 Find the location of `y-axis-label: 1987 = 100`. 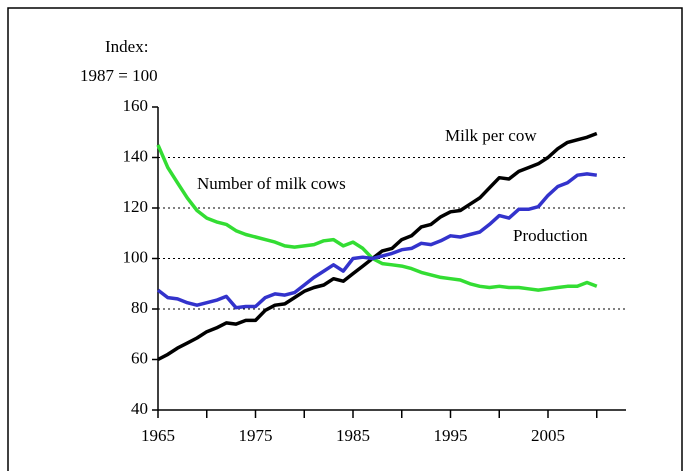

y-axis-label: 1987 = 100 is located at coordinates (119, 75).